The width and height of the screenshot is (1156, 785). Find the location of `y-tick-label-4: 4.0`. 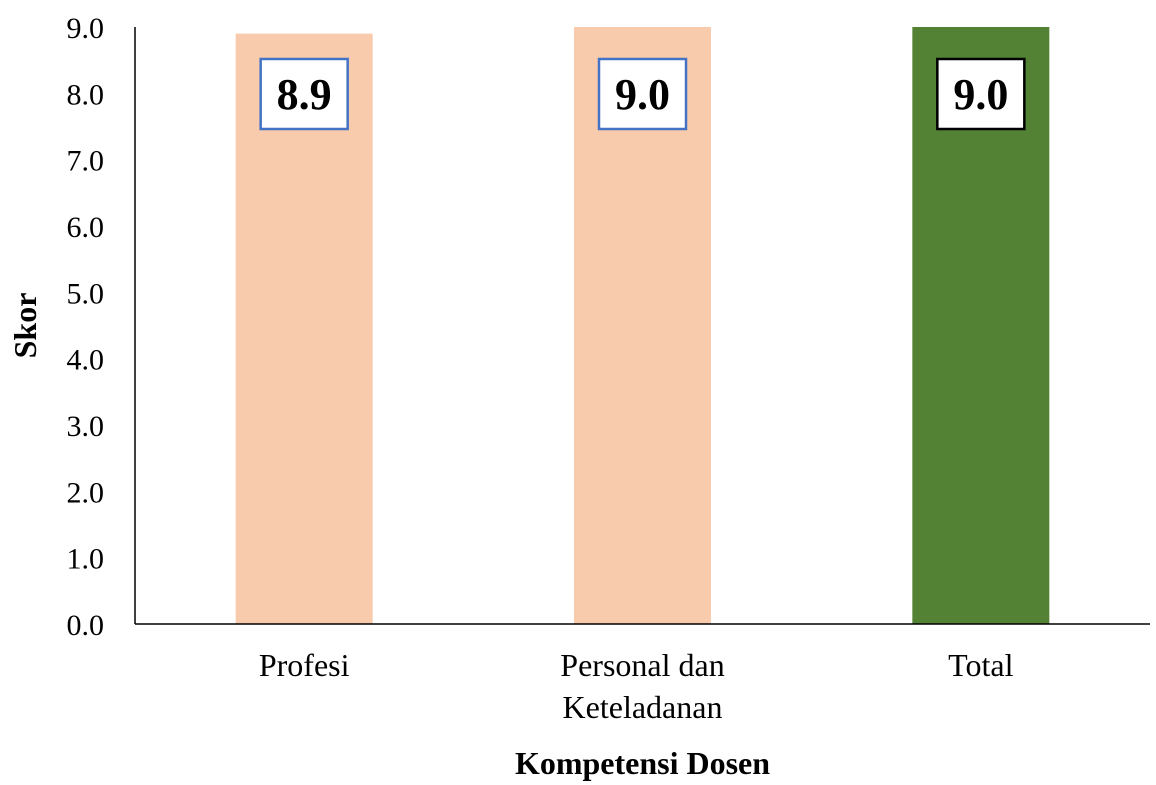

y-tick-label-4: 4.0 is located at coordinates (86, 360).